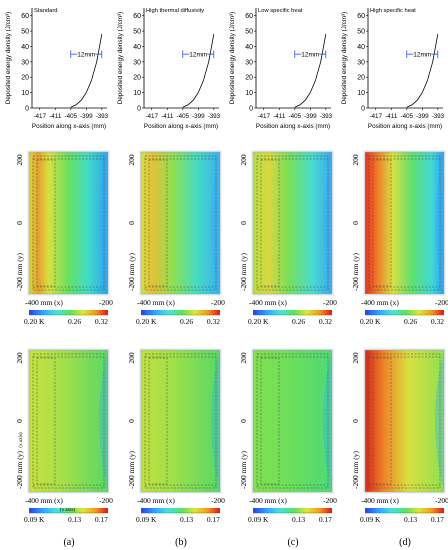 Image resolution: width=448 pixels, height=550 pixels. Describe the element at coordinates (34, 321) in the screenshot. I see `colorbar-label-min: 0.20 K` at that location.